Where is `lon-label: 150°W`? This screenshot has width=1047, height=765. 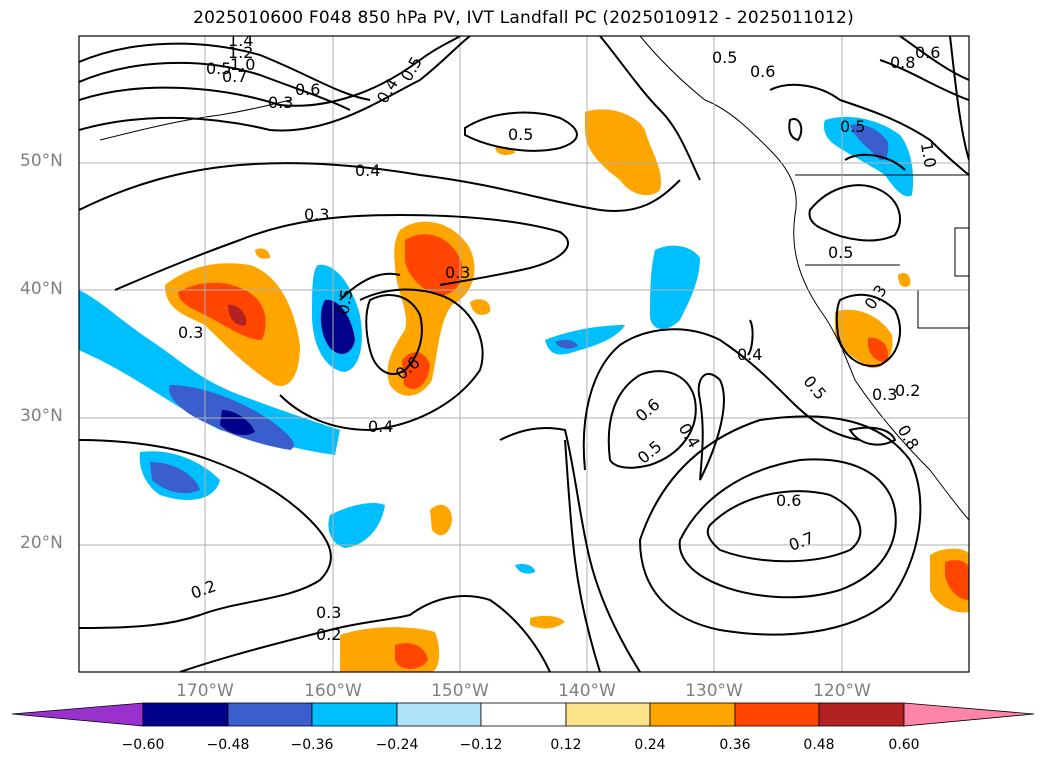 lon-label: 150°W is located at coordinates (460, 691).